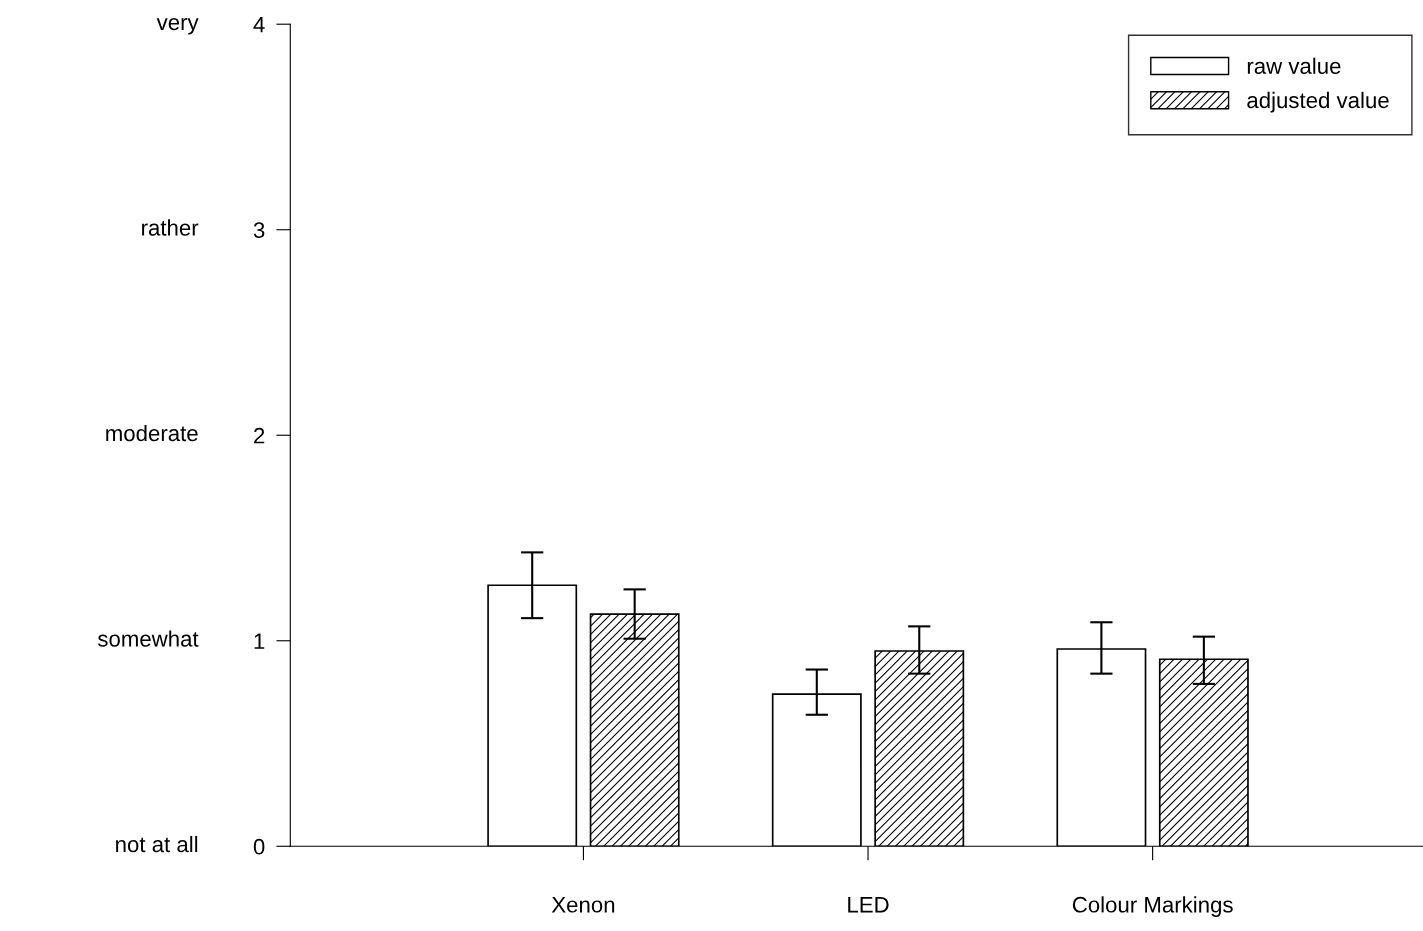 This screenshot has width=1423, height=931. I want to click on text: somewhat, so click(148, 638).